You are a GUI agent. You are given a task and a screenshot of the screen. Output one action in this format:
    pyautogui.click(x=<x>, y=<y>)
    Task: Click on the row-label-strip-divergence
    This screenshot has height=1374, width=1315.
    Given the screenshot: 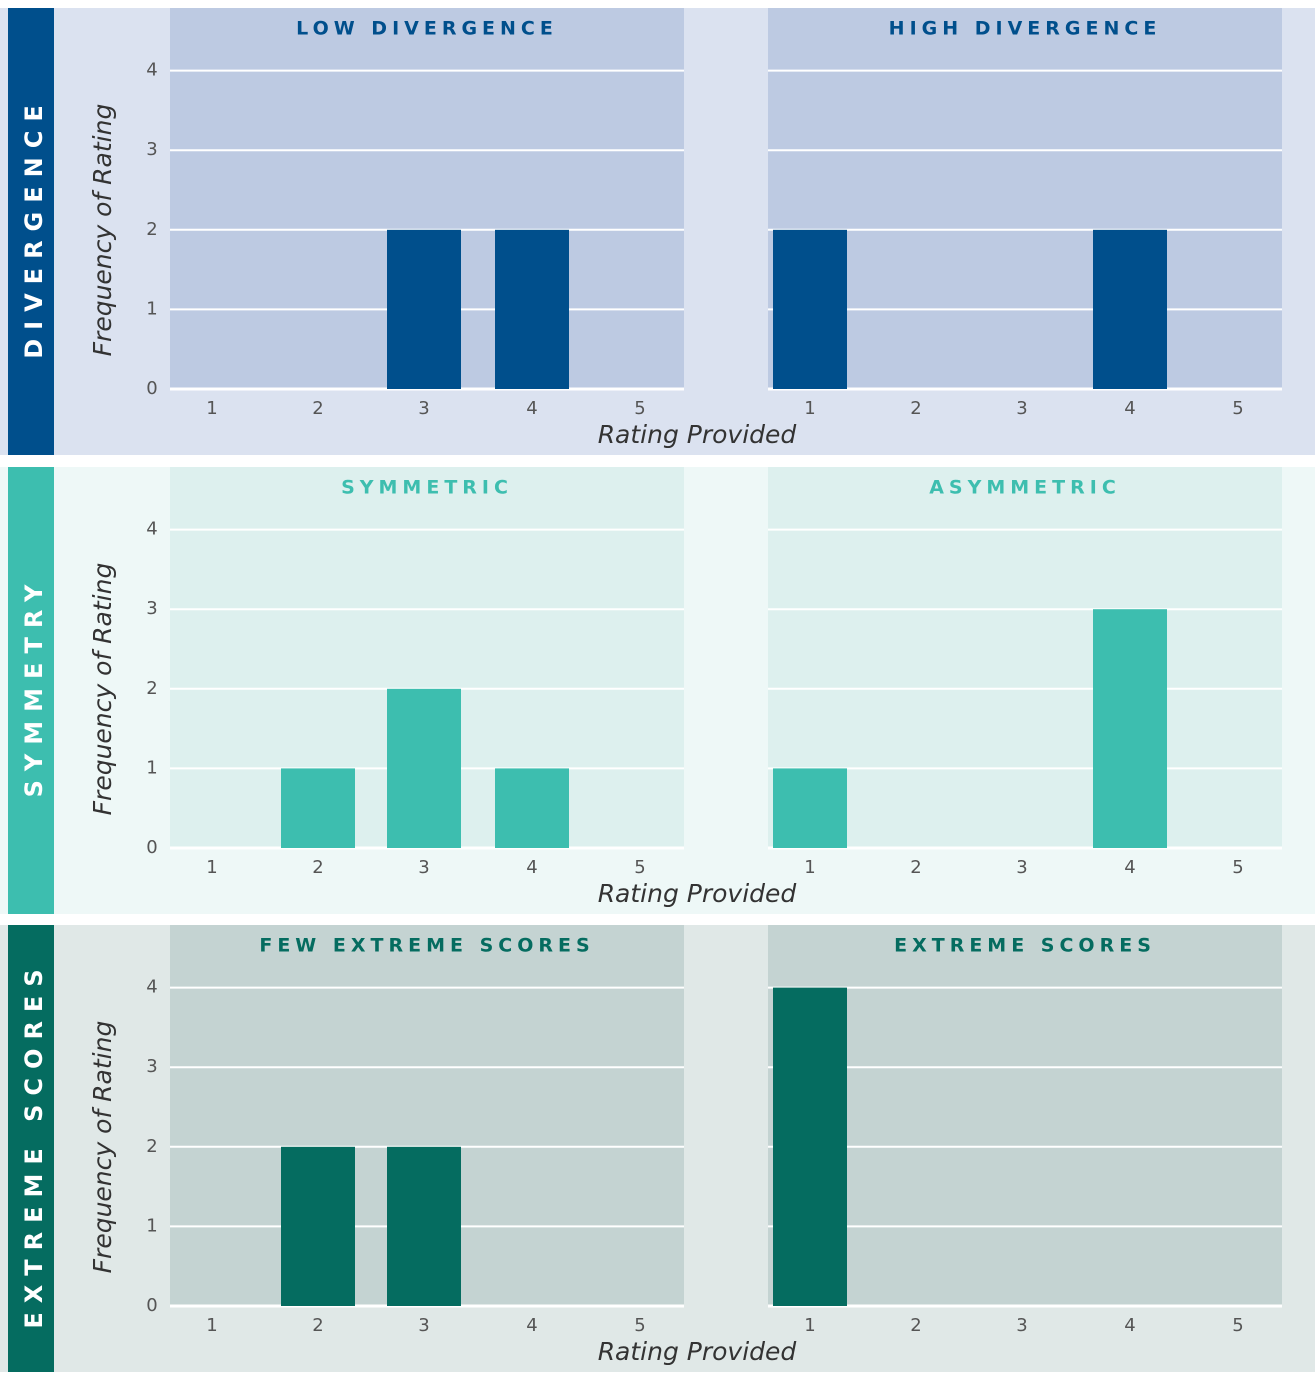 What is the action you would take?
    pyautogui.click(x=31, y=231)
    